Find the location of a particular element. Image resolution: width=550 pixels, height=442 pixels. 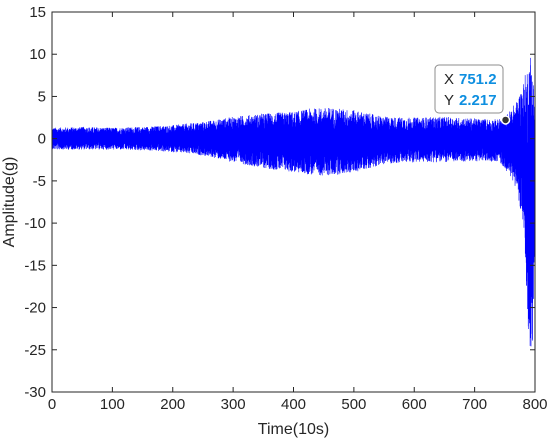

x-tick-label: 0 is located at coordinates (52, 404).